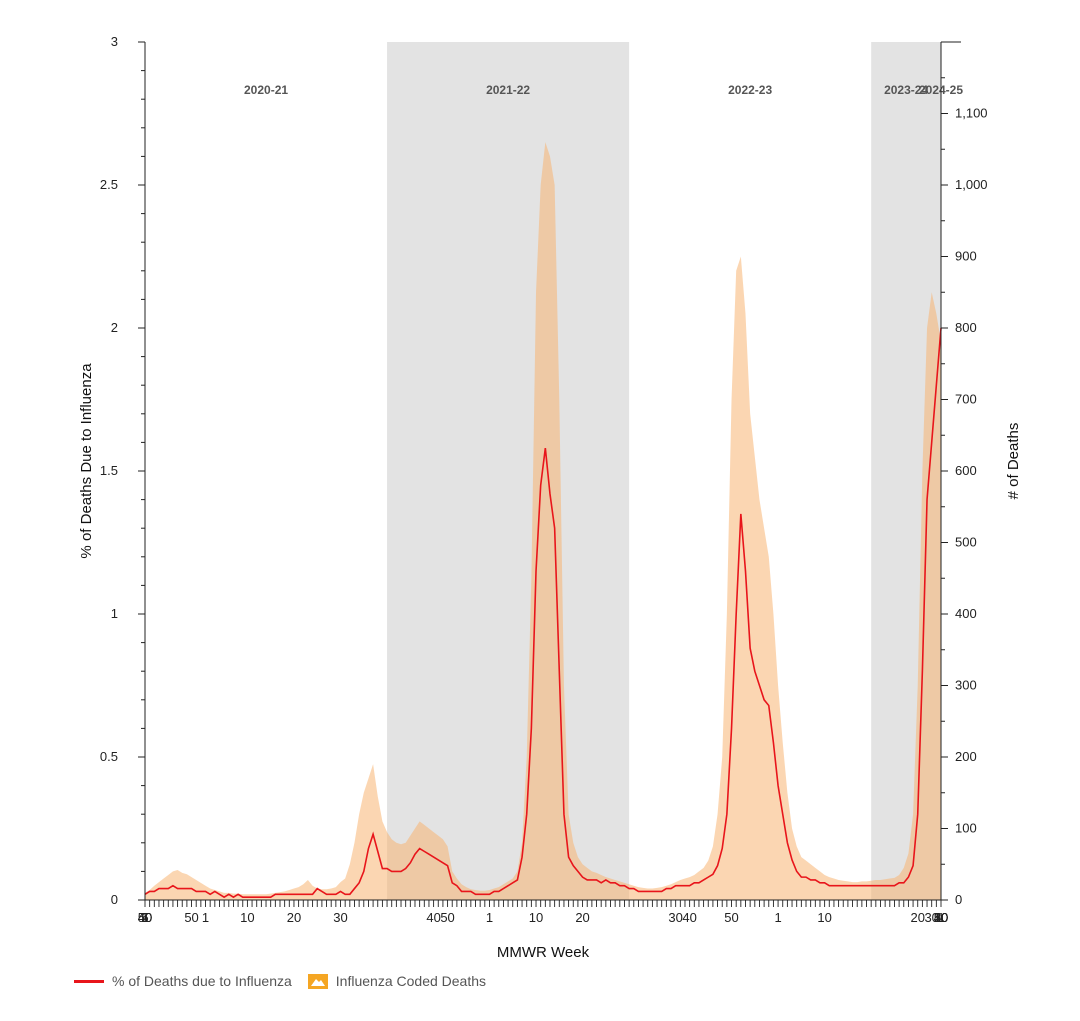 The width and height of the screenshot is (1080, 1021). I want to click on legend-line-swatch, so click(89, 981).